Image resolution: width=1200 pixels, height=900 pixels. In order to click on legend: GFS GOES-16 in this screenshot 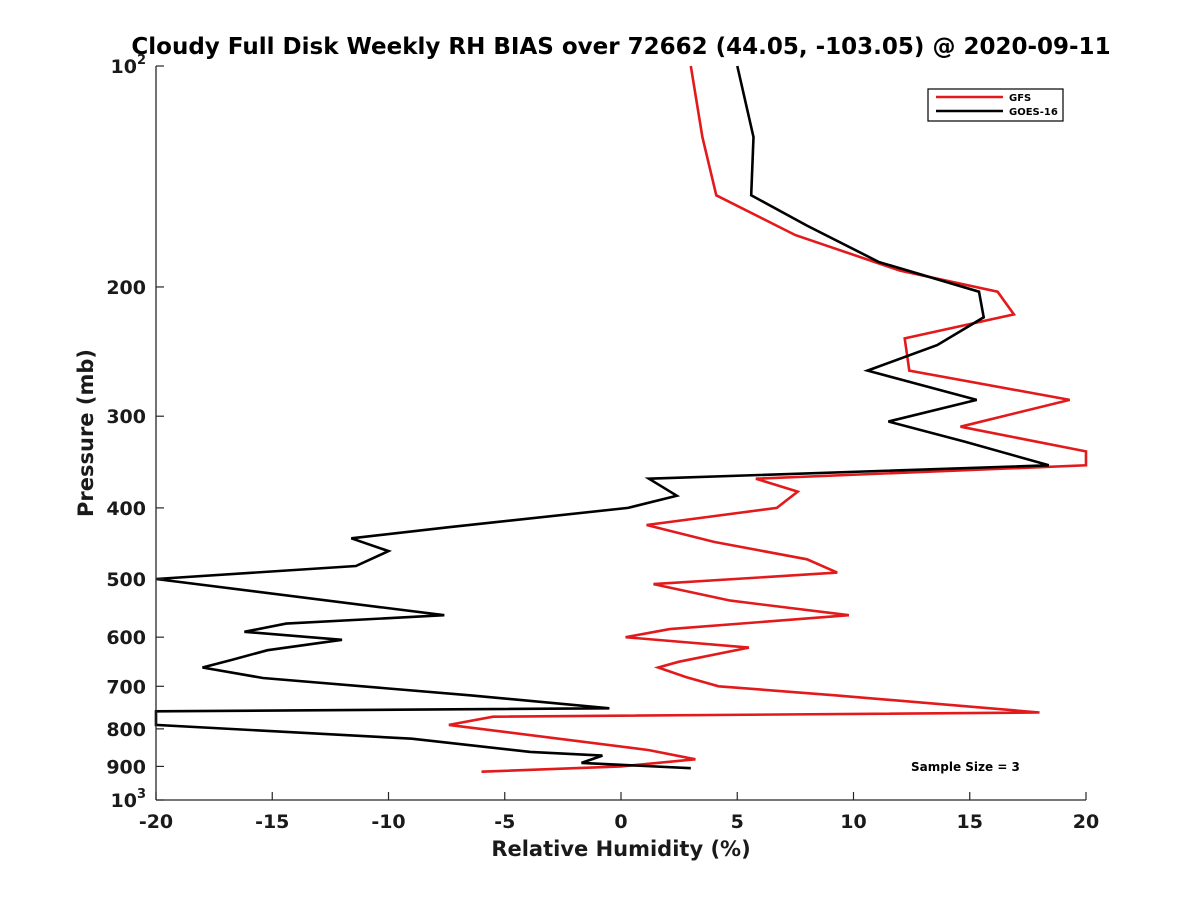, I will do `click(995, 105)`.